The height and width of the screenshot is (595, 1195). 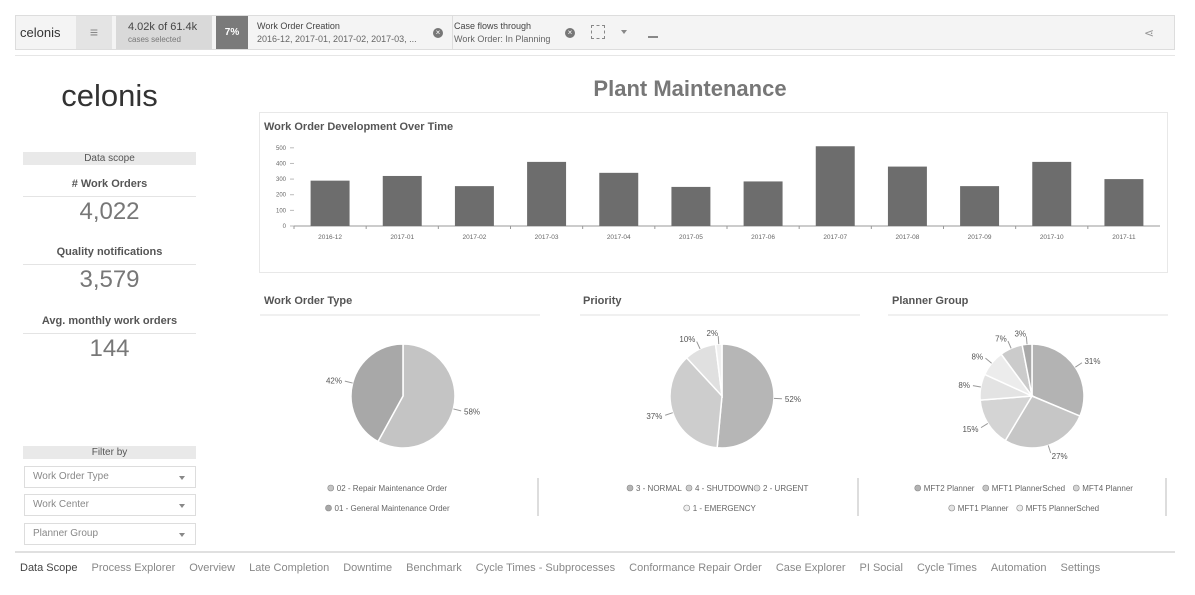 I want to click on selection-icon, so click(x=598, y=32).